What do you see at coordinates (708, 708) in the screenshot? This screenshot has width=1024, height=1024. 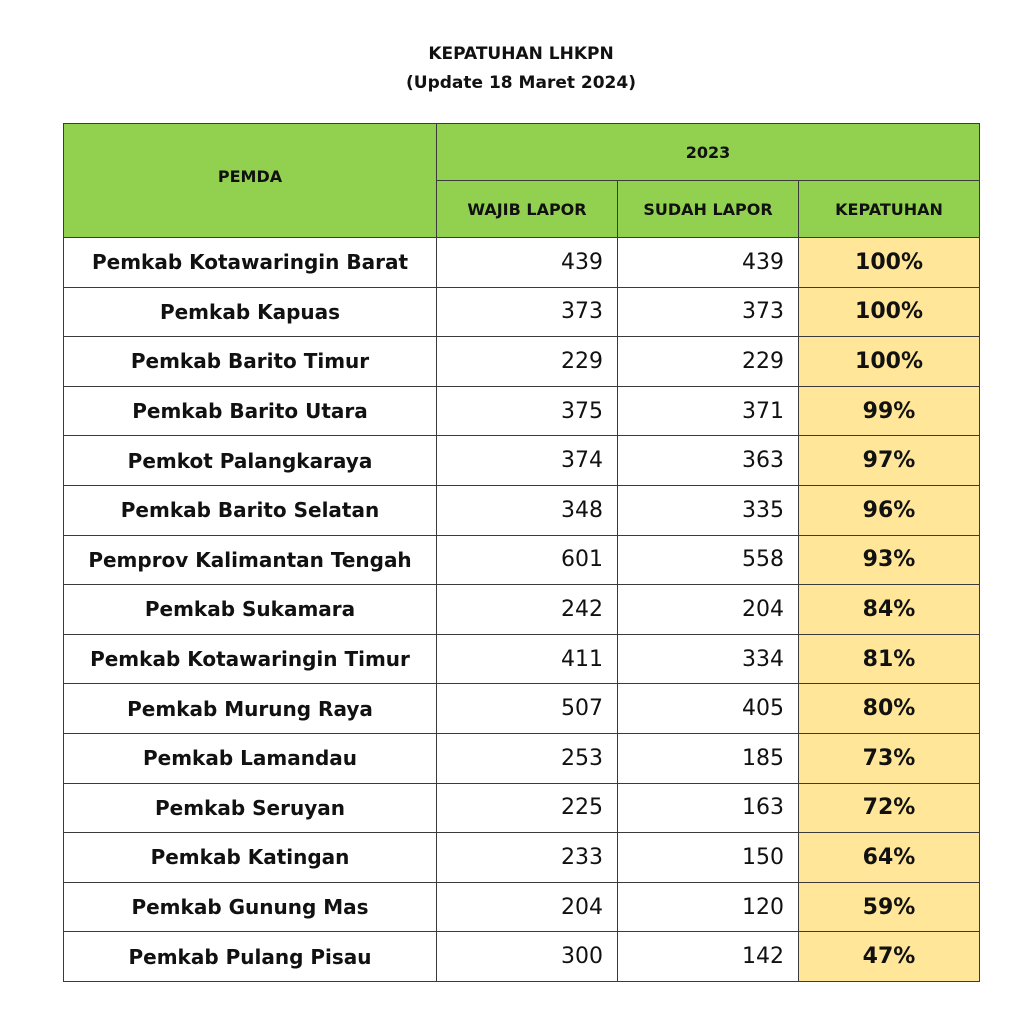 I see `cell-sudah-lapor: 405` at bounding box center [708, 708].